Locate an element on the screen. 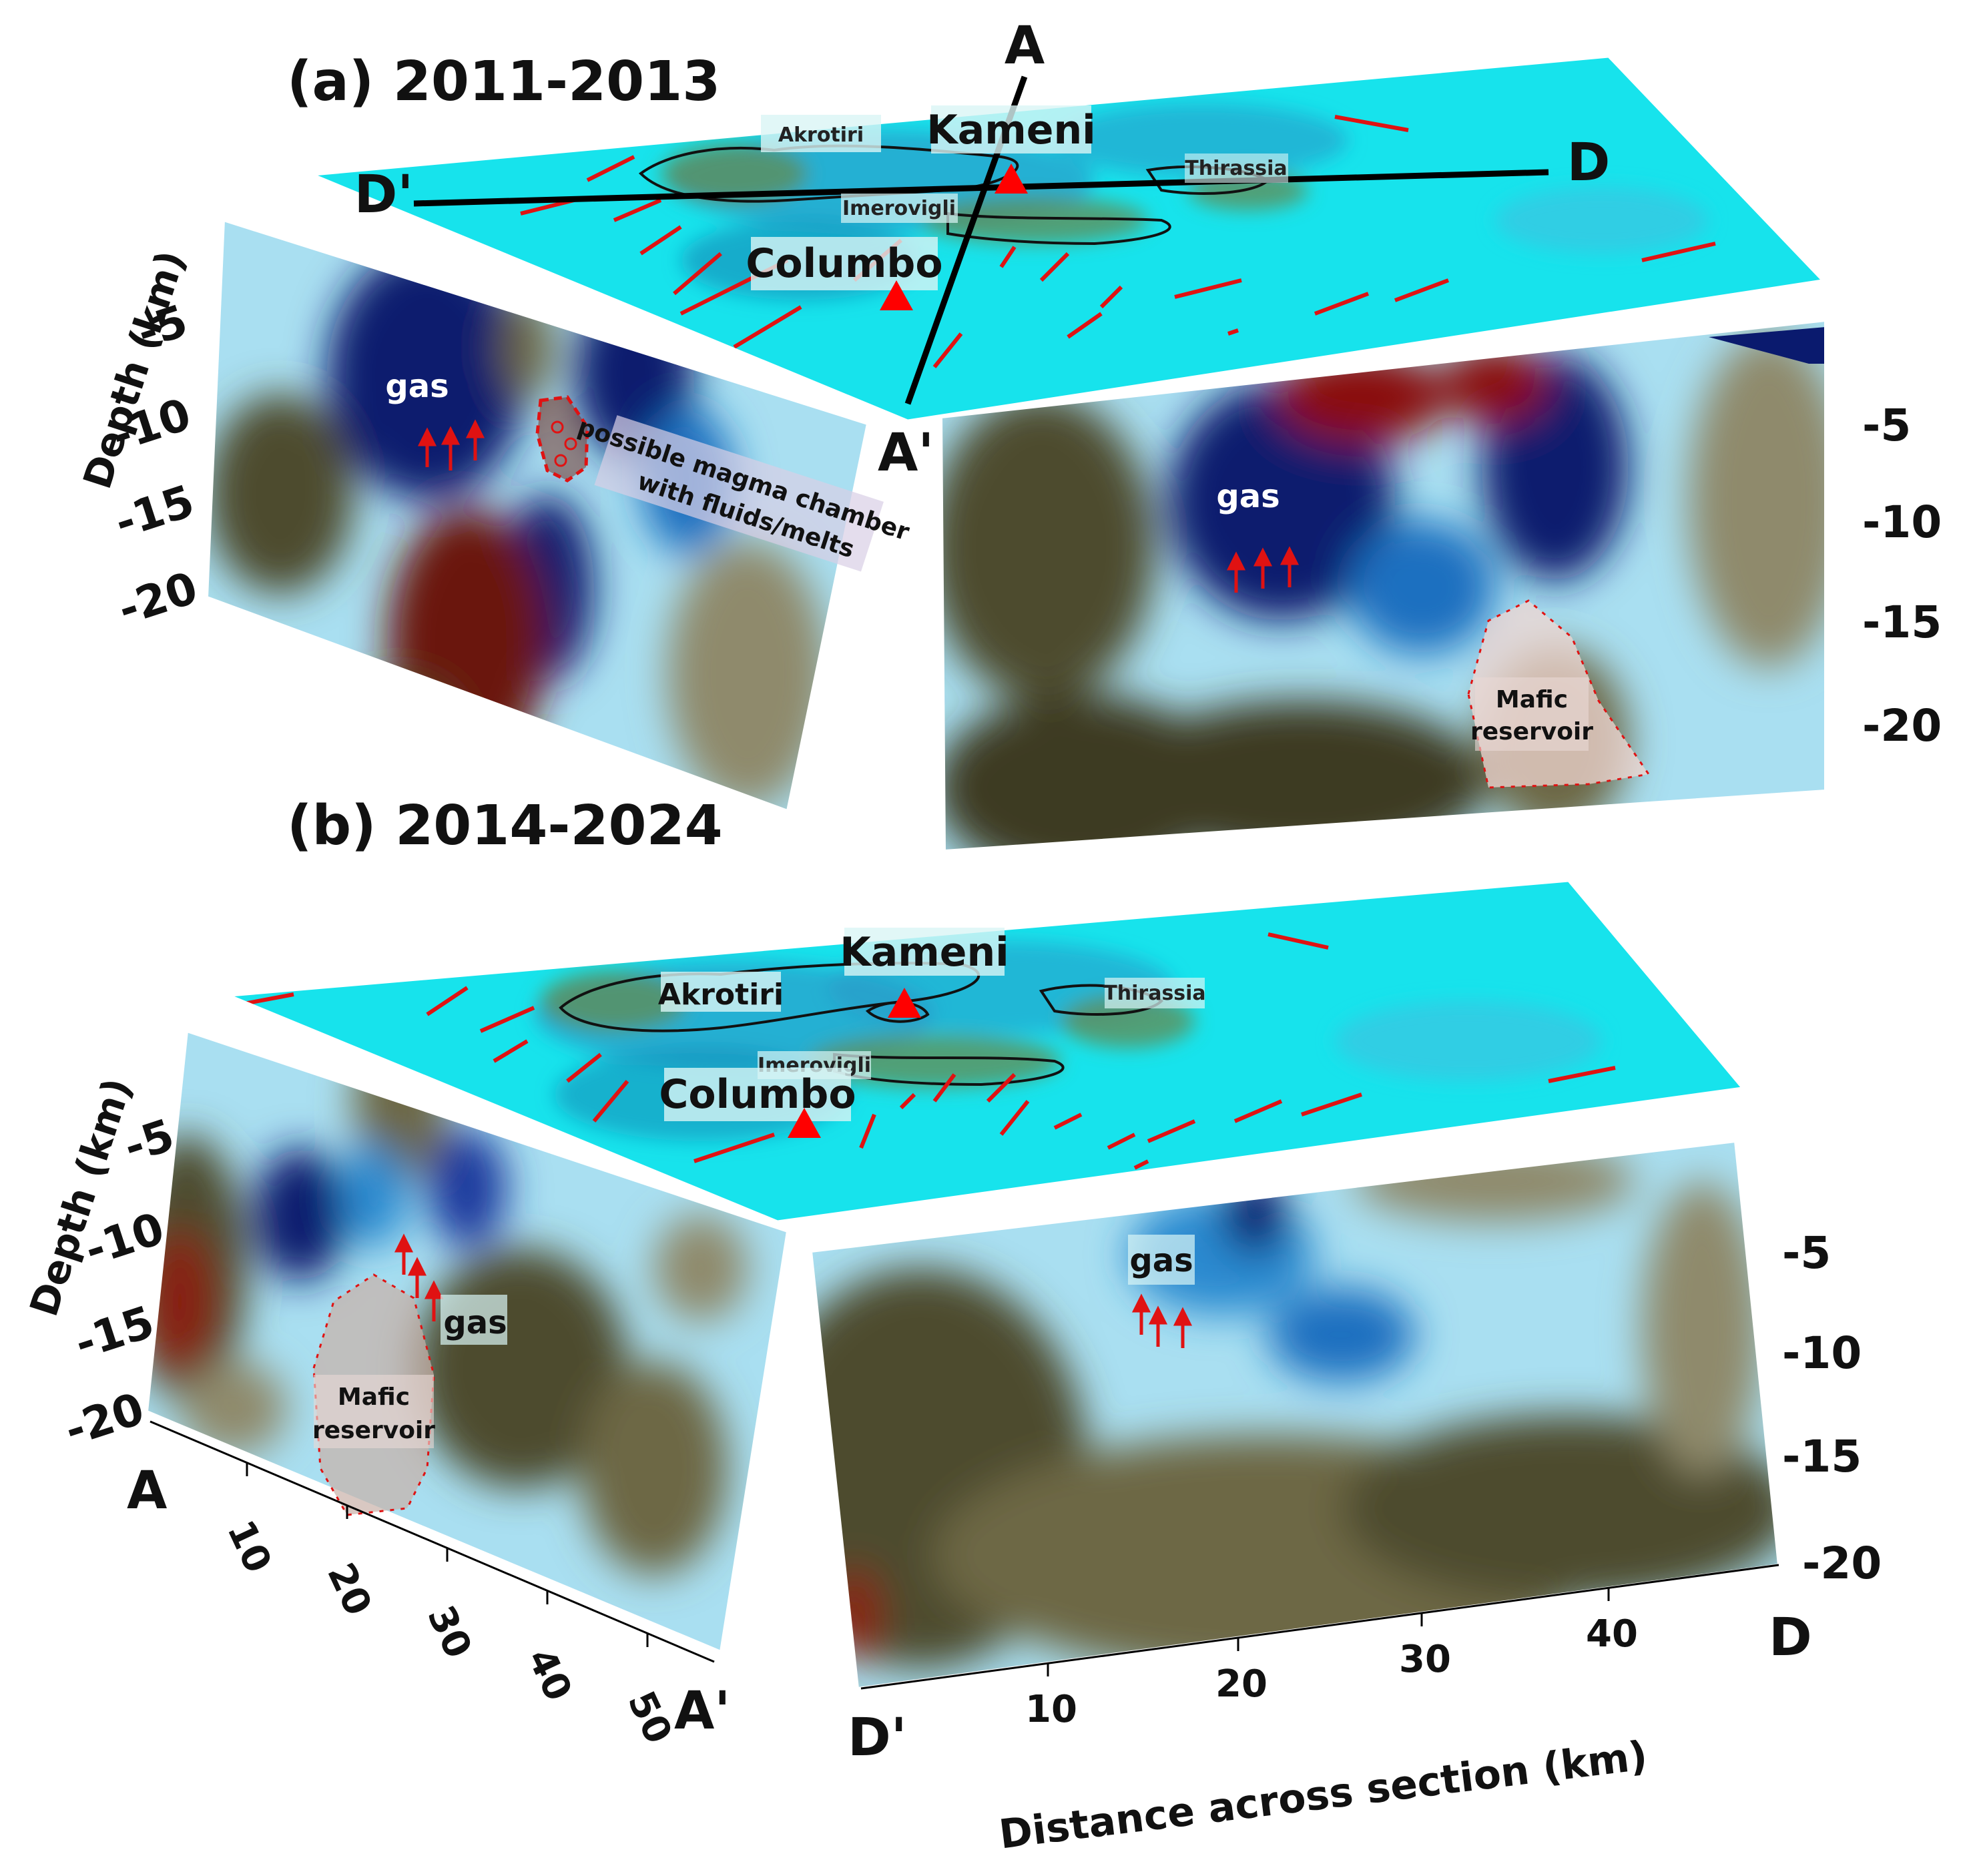 This screenshot has width=1973, height=1876. distance-axis-label: Distance across section (km) is located at coordinates (1324, 1796).